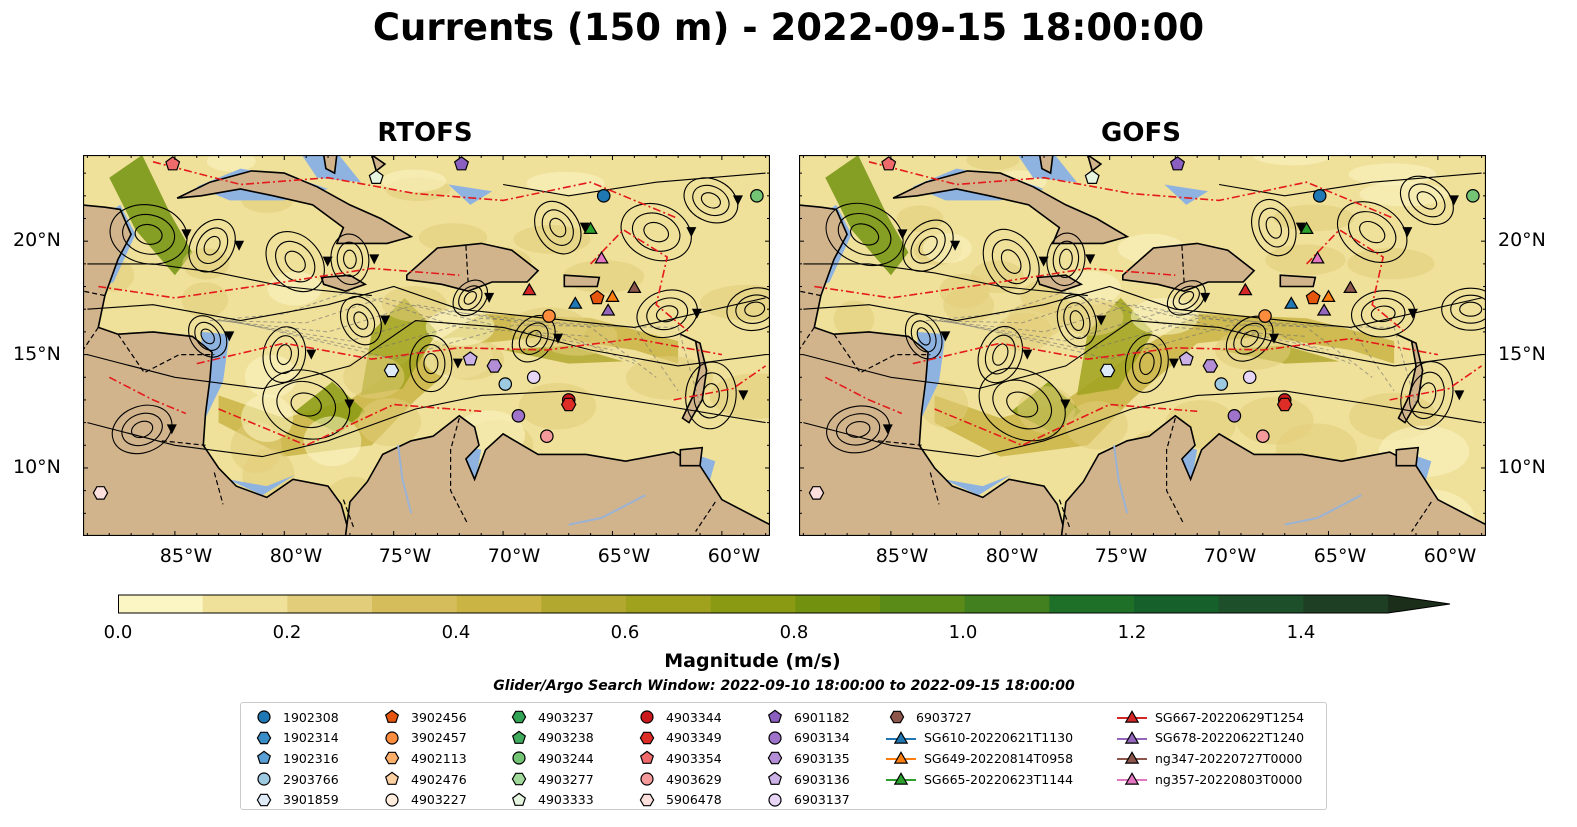 This screenshot has height=827, width=1577. I want to click on legend-item: ng347-20220727T0000, so click(1210, 758).